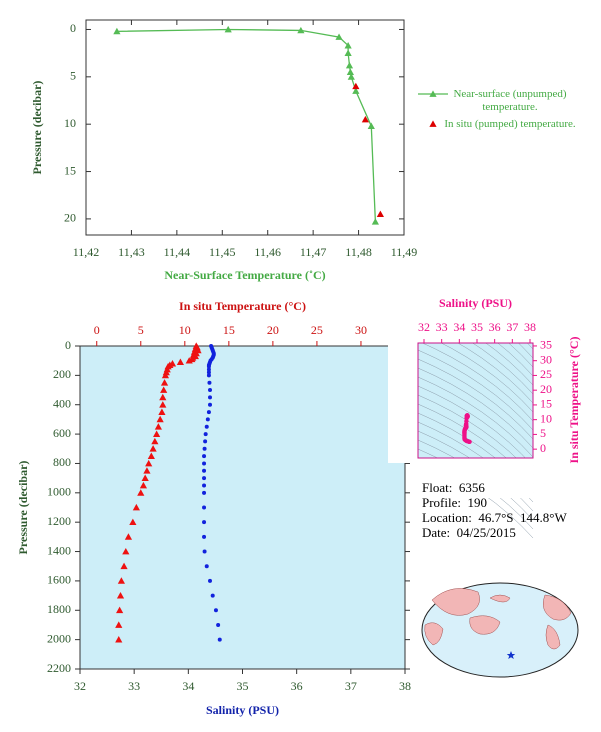 The height and width of the screenshot is (732, 601). Describe the element at coordinates (59, 492) in the screenshot. I see `y-tick-label: 1000` at that location.